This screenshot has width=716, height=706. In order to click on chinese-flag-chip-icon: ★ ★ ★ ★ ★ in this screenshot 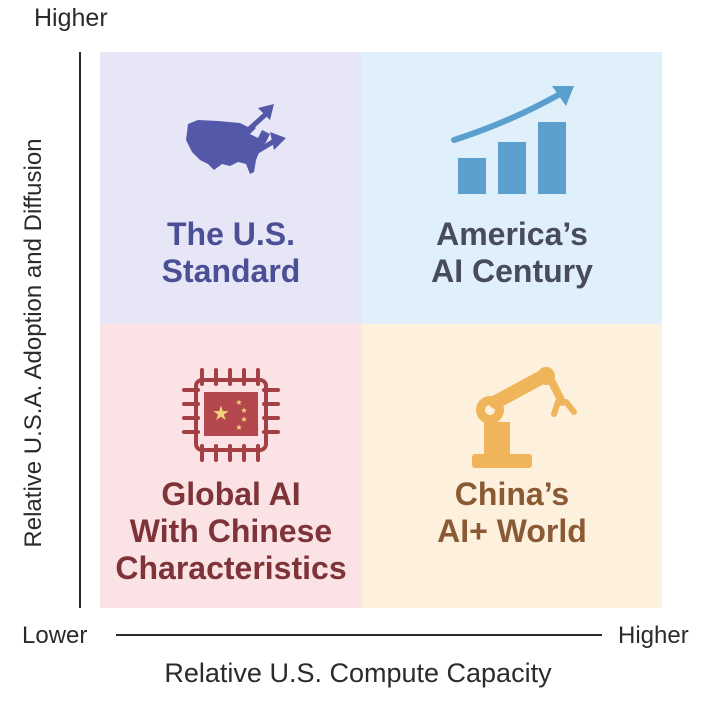, I will do `click(231, 415)`.